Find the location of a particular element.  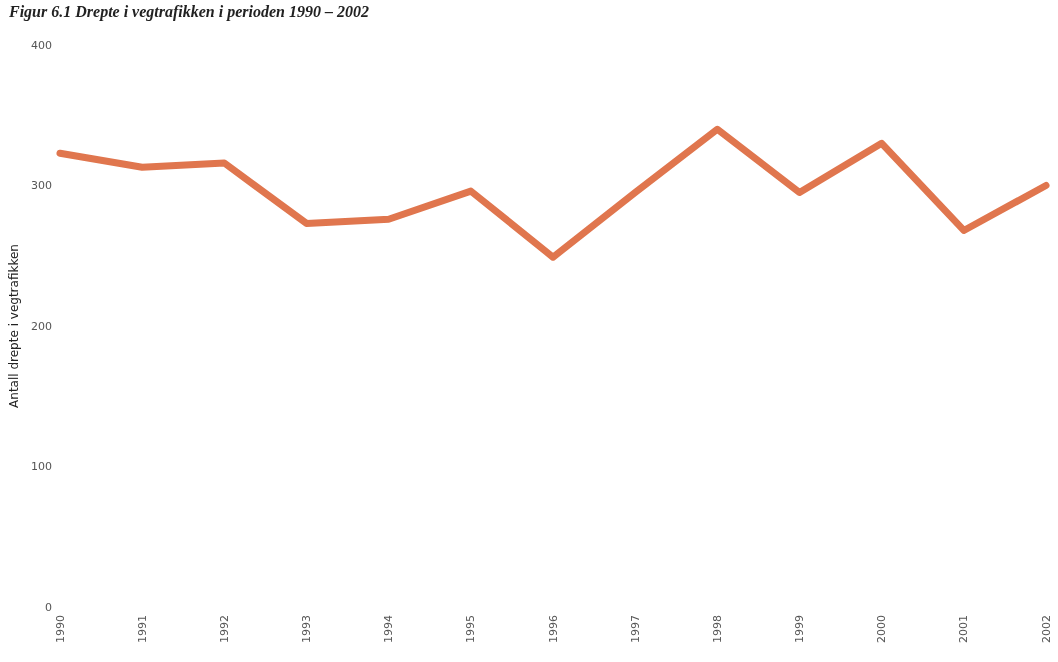

y-tick-label: 200 is located at coordinates (41, 326).